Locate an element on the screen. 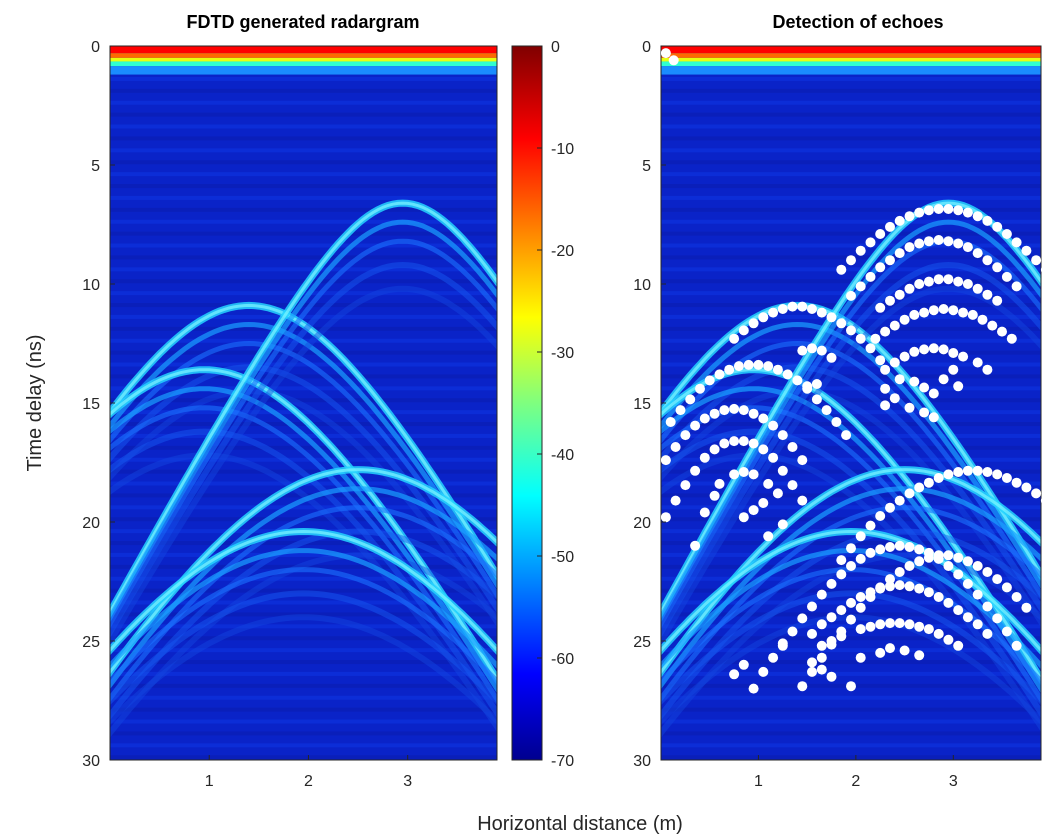 Image resolution: width=1042 pixels, height=839 pixels. y-tick-label: 0 is located at coordinates (646, 47).